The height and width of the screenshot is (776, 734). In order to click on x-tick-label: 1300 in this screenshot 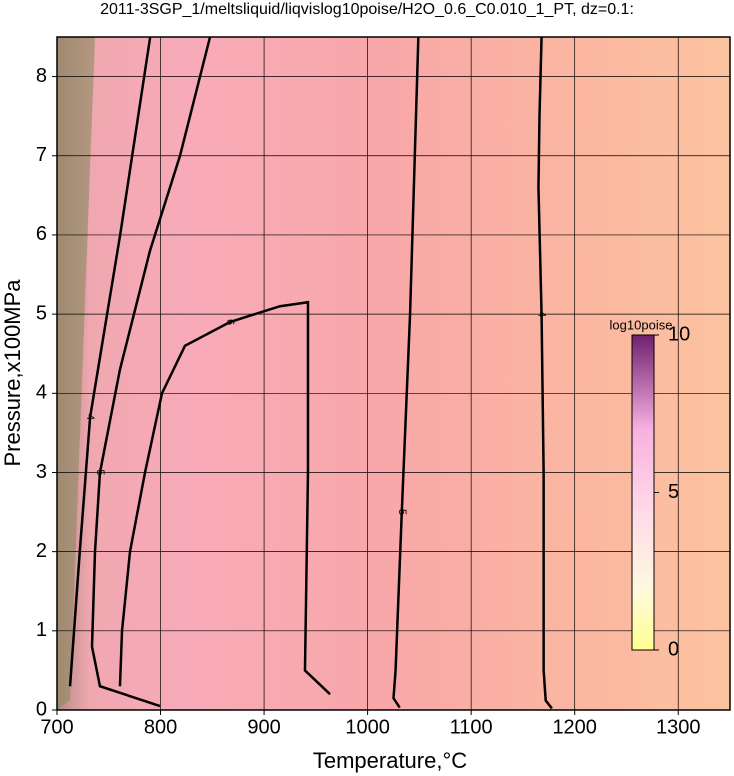, I will do `click(678, 727)`.